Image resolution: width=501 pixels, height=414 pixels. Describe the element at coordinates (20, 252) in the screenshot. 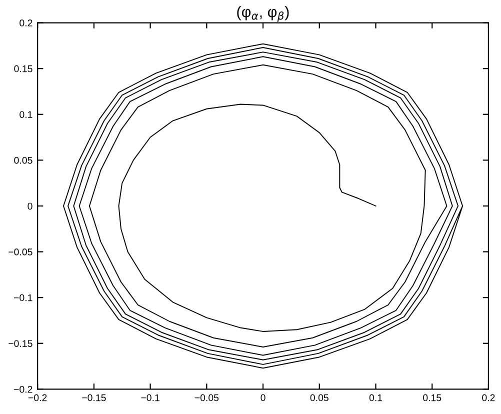

I see `y-tick-label: −0.05` at that location.